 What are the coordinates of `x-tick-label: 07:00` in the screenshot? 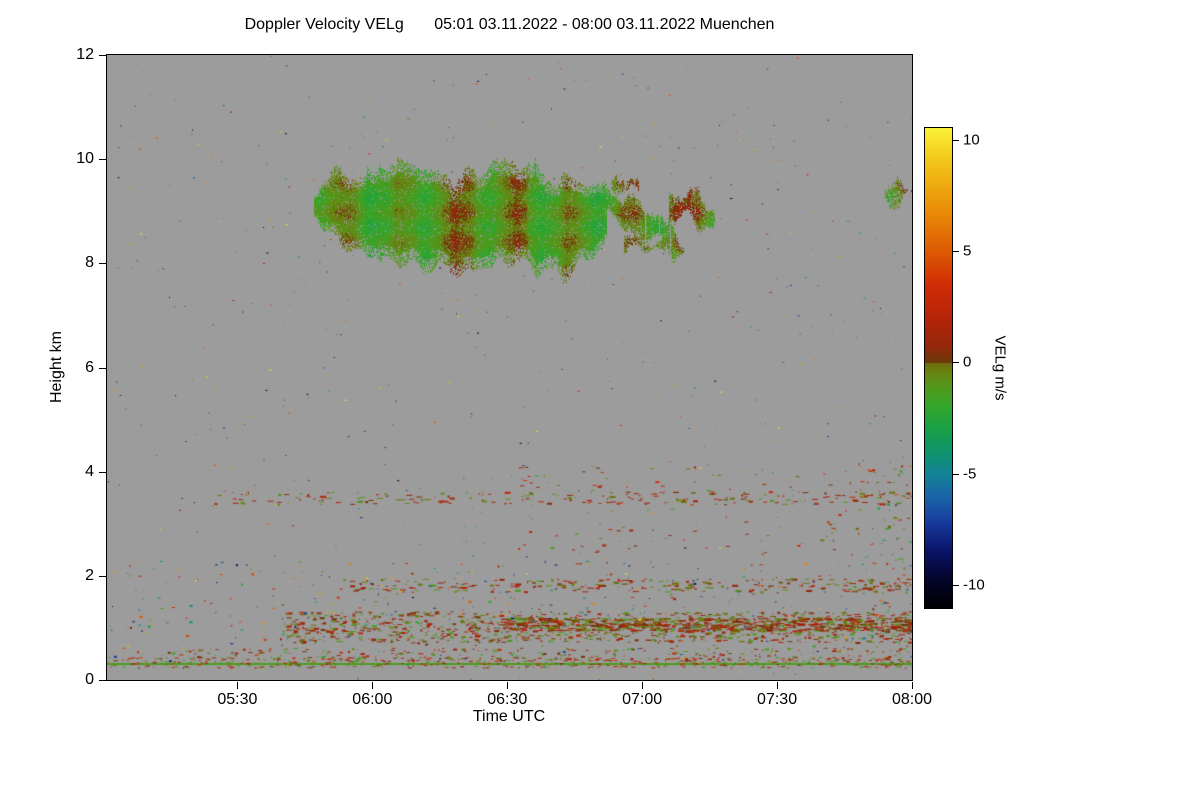 It's located at (642, 699).